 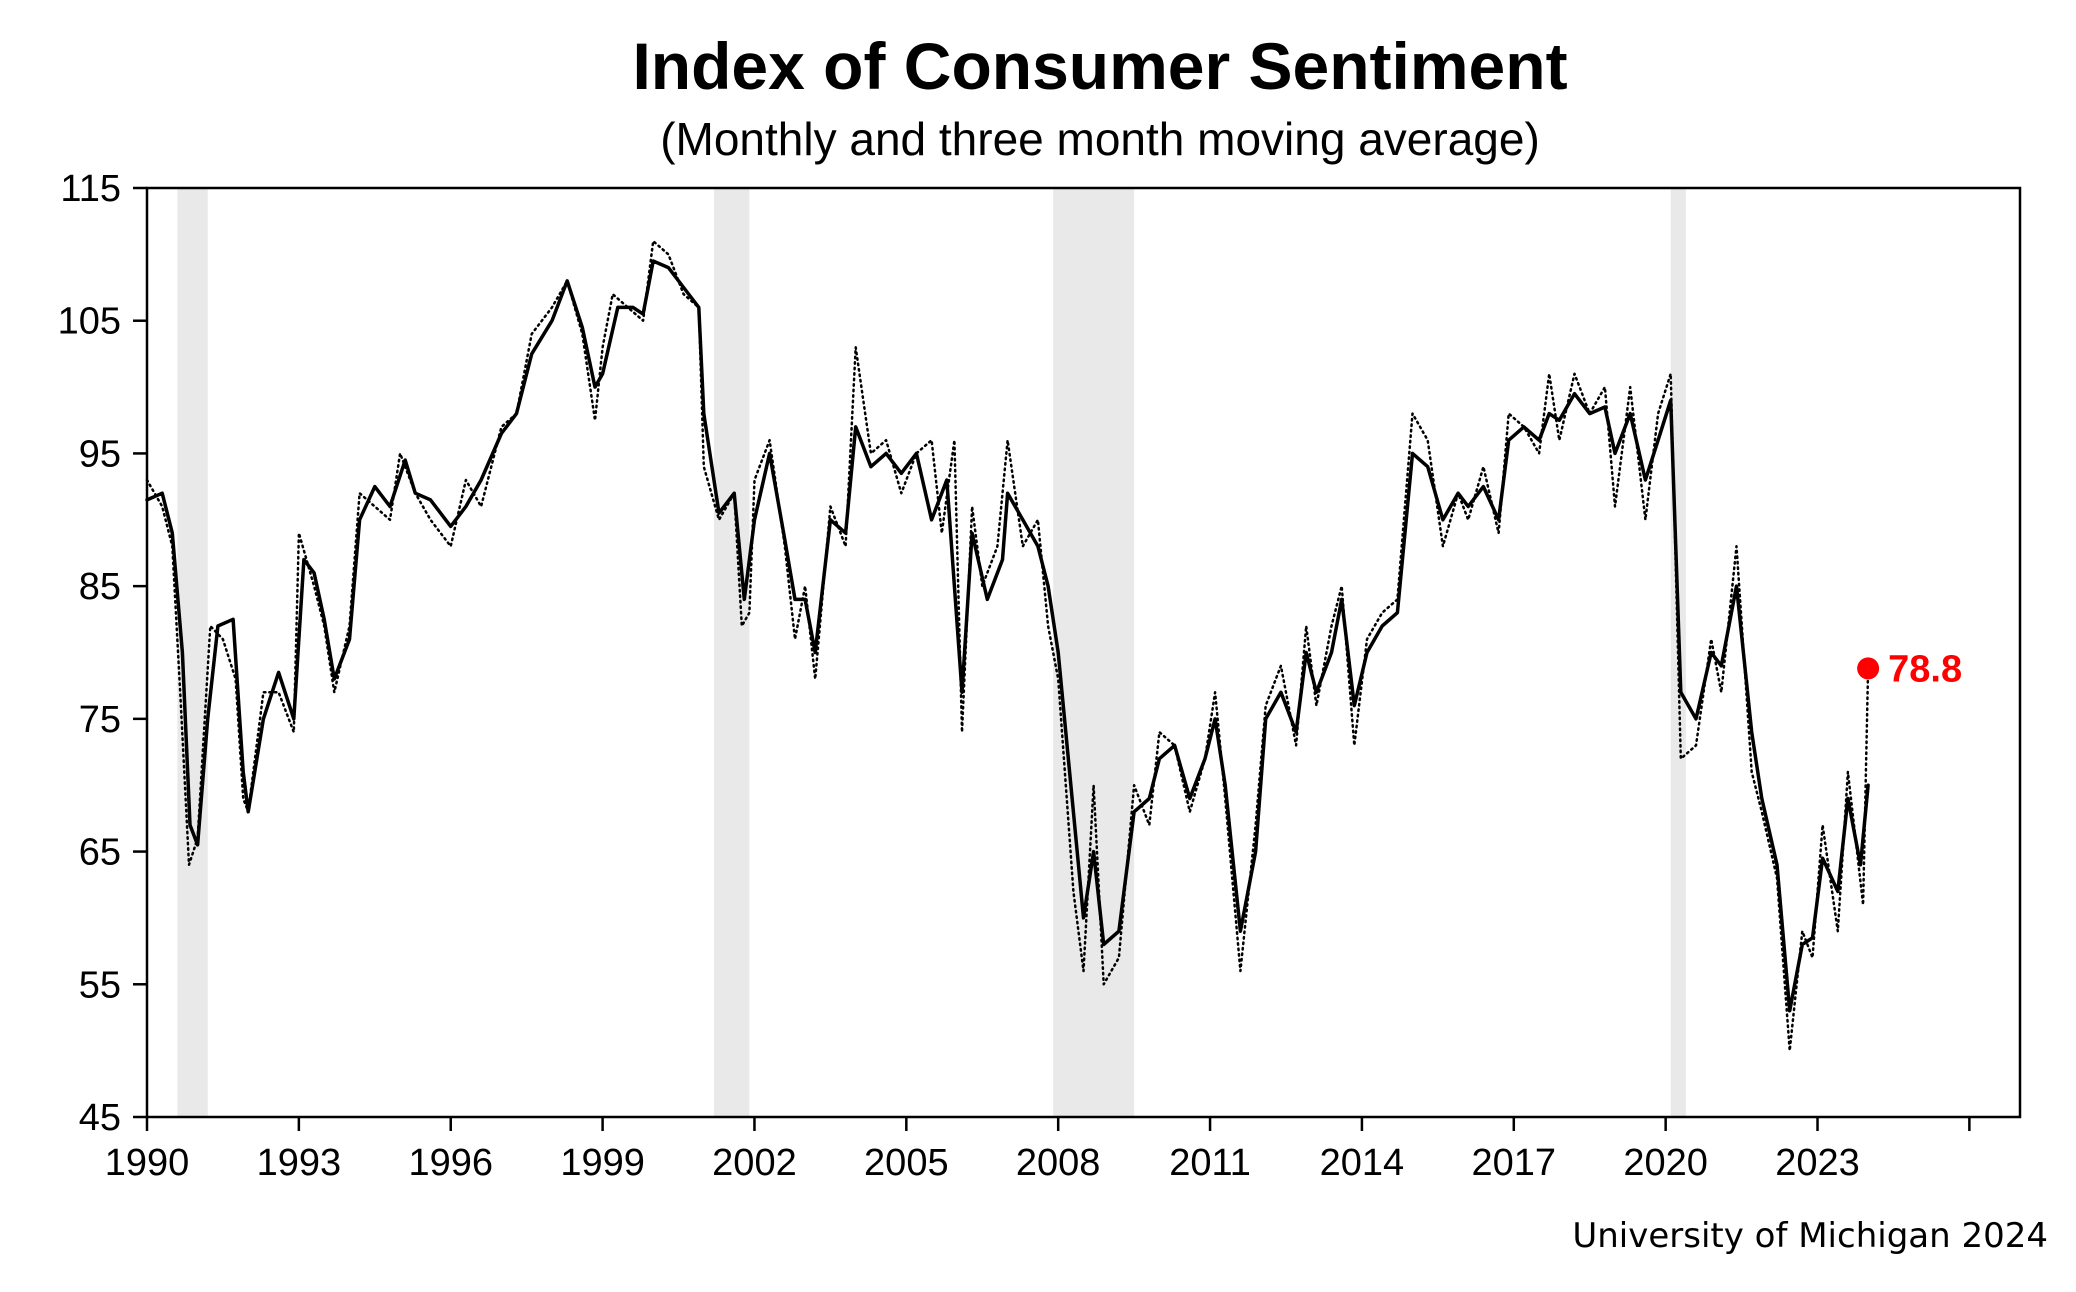 What do you see at coordinates (1058, 1163) in the screenshot?
I see `x-tick-label-2008: 2008` at bounding box center [1058, 1163].